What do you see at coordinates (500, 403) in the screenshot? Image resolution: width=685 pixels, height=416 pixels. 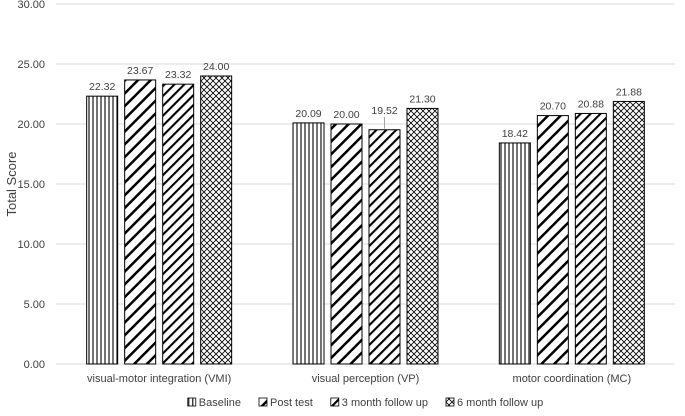 I see `legend-label: 6 month follow up` at bounding box center [500, 403].